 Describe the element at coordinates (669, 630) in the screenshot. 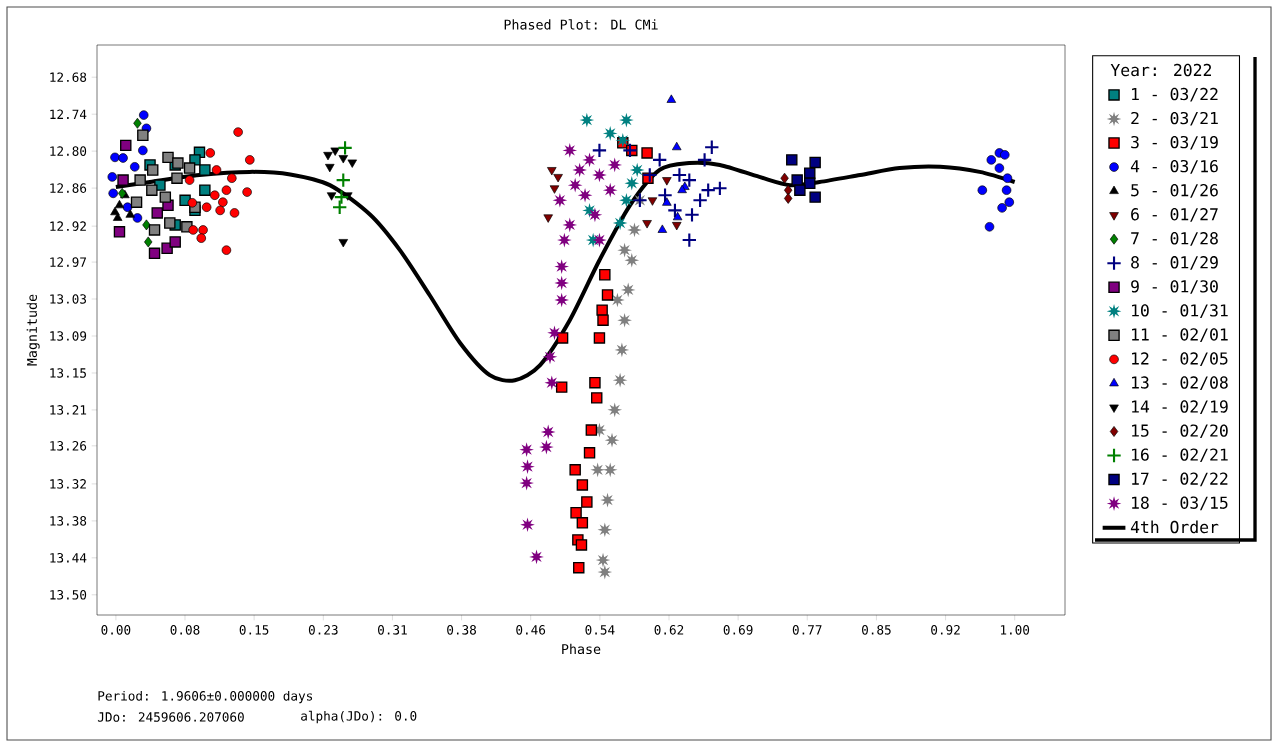

I see `x-tick-label: 0.62` at that location.